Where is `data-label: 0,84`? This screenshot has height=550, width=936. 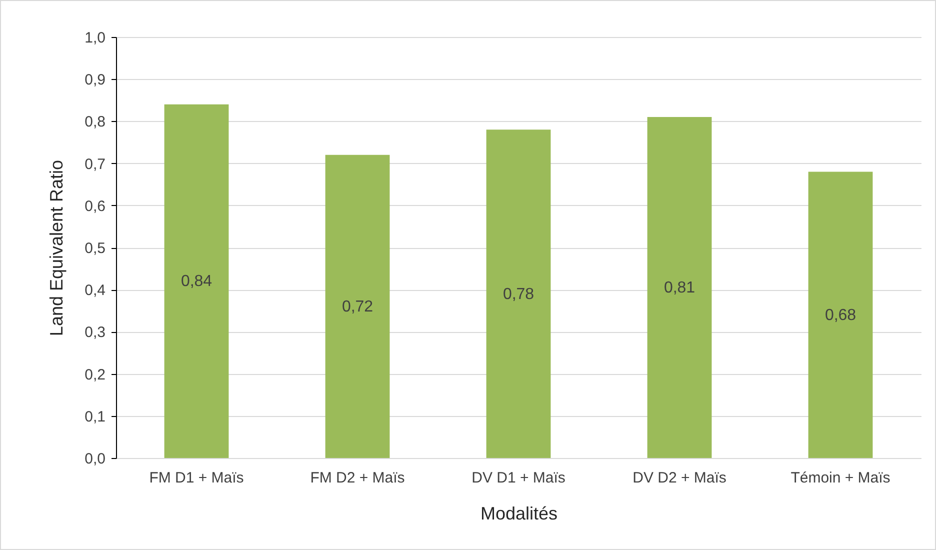
data-label: 0,84 is located at coordinates (196, 281).